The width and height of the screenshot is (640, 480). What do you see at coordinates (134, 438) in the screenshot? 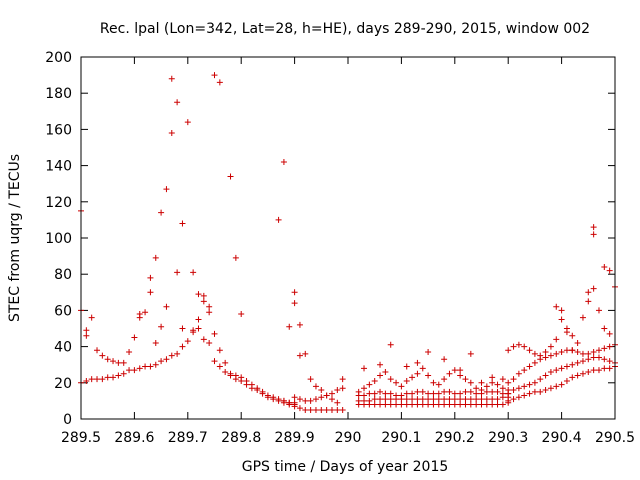
I see `x-tick-label: 289.6` at bounding box center [134, 438].